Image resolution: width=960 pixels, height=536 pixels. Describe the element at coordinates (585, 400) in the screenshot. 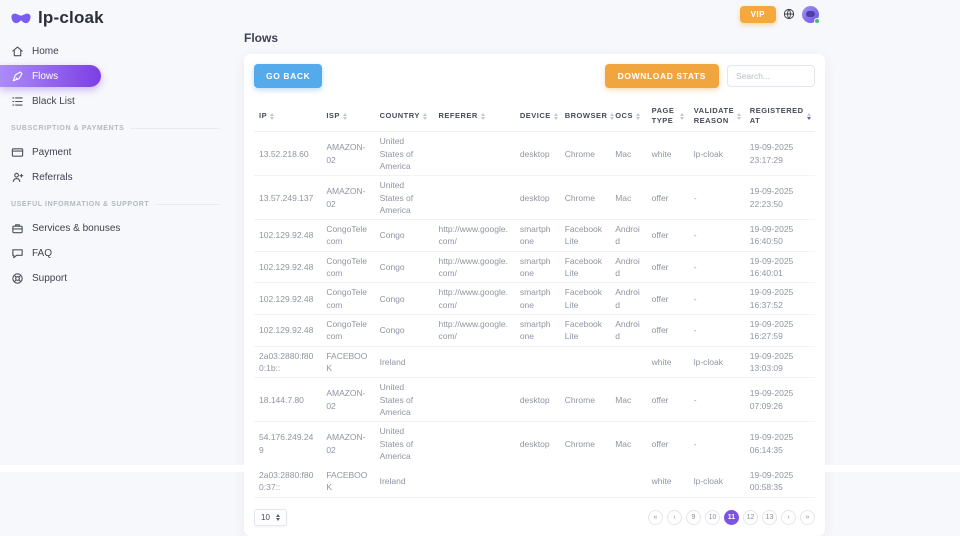

I see `table-cell: Chrome` at that location.